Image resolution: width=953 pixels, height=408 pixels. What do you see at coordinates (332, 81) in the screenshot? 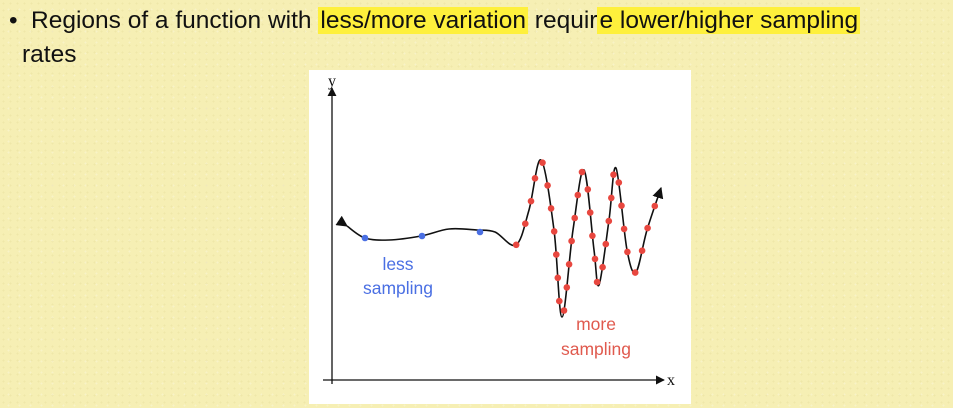
I see `y-axis-label: y` at bounding box center [332, 81].